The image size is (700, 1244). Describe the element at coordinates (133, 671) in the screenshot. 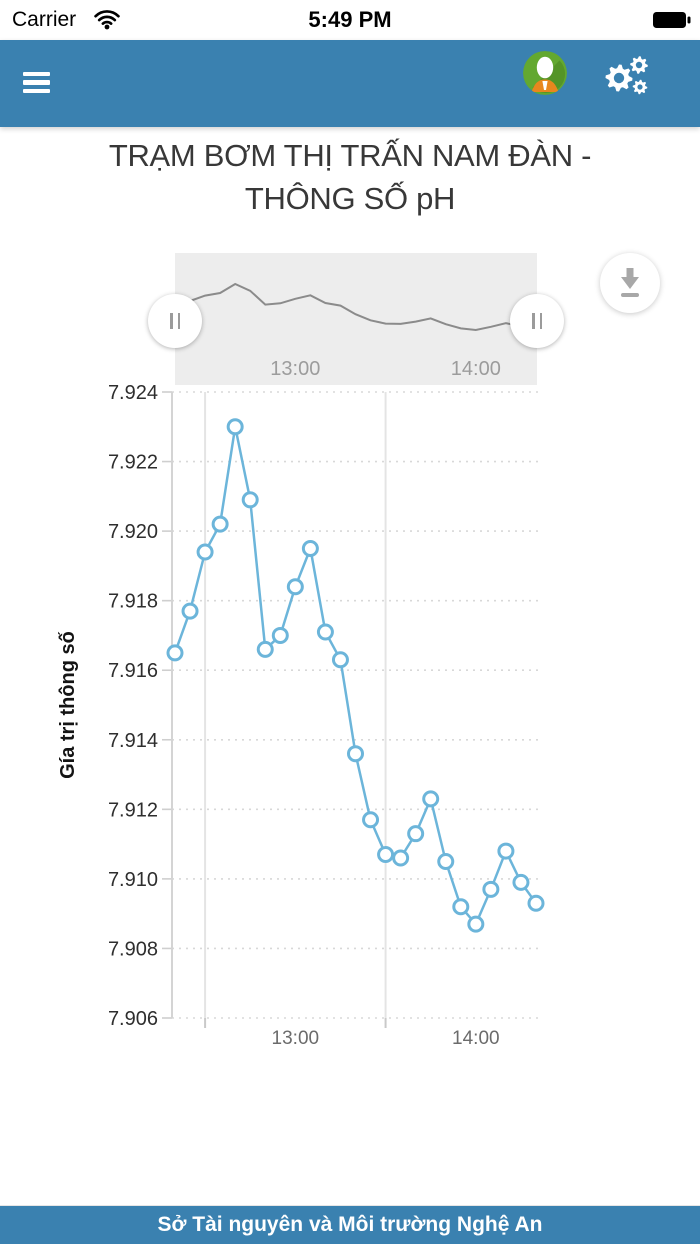

I see `y-axis-label: 7.916` at that location.